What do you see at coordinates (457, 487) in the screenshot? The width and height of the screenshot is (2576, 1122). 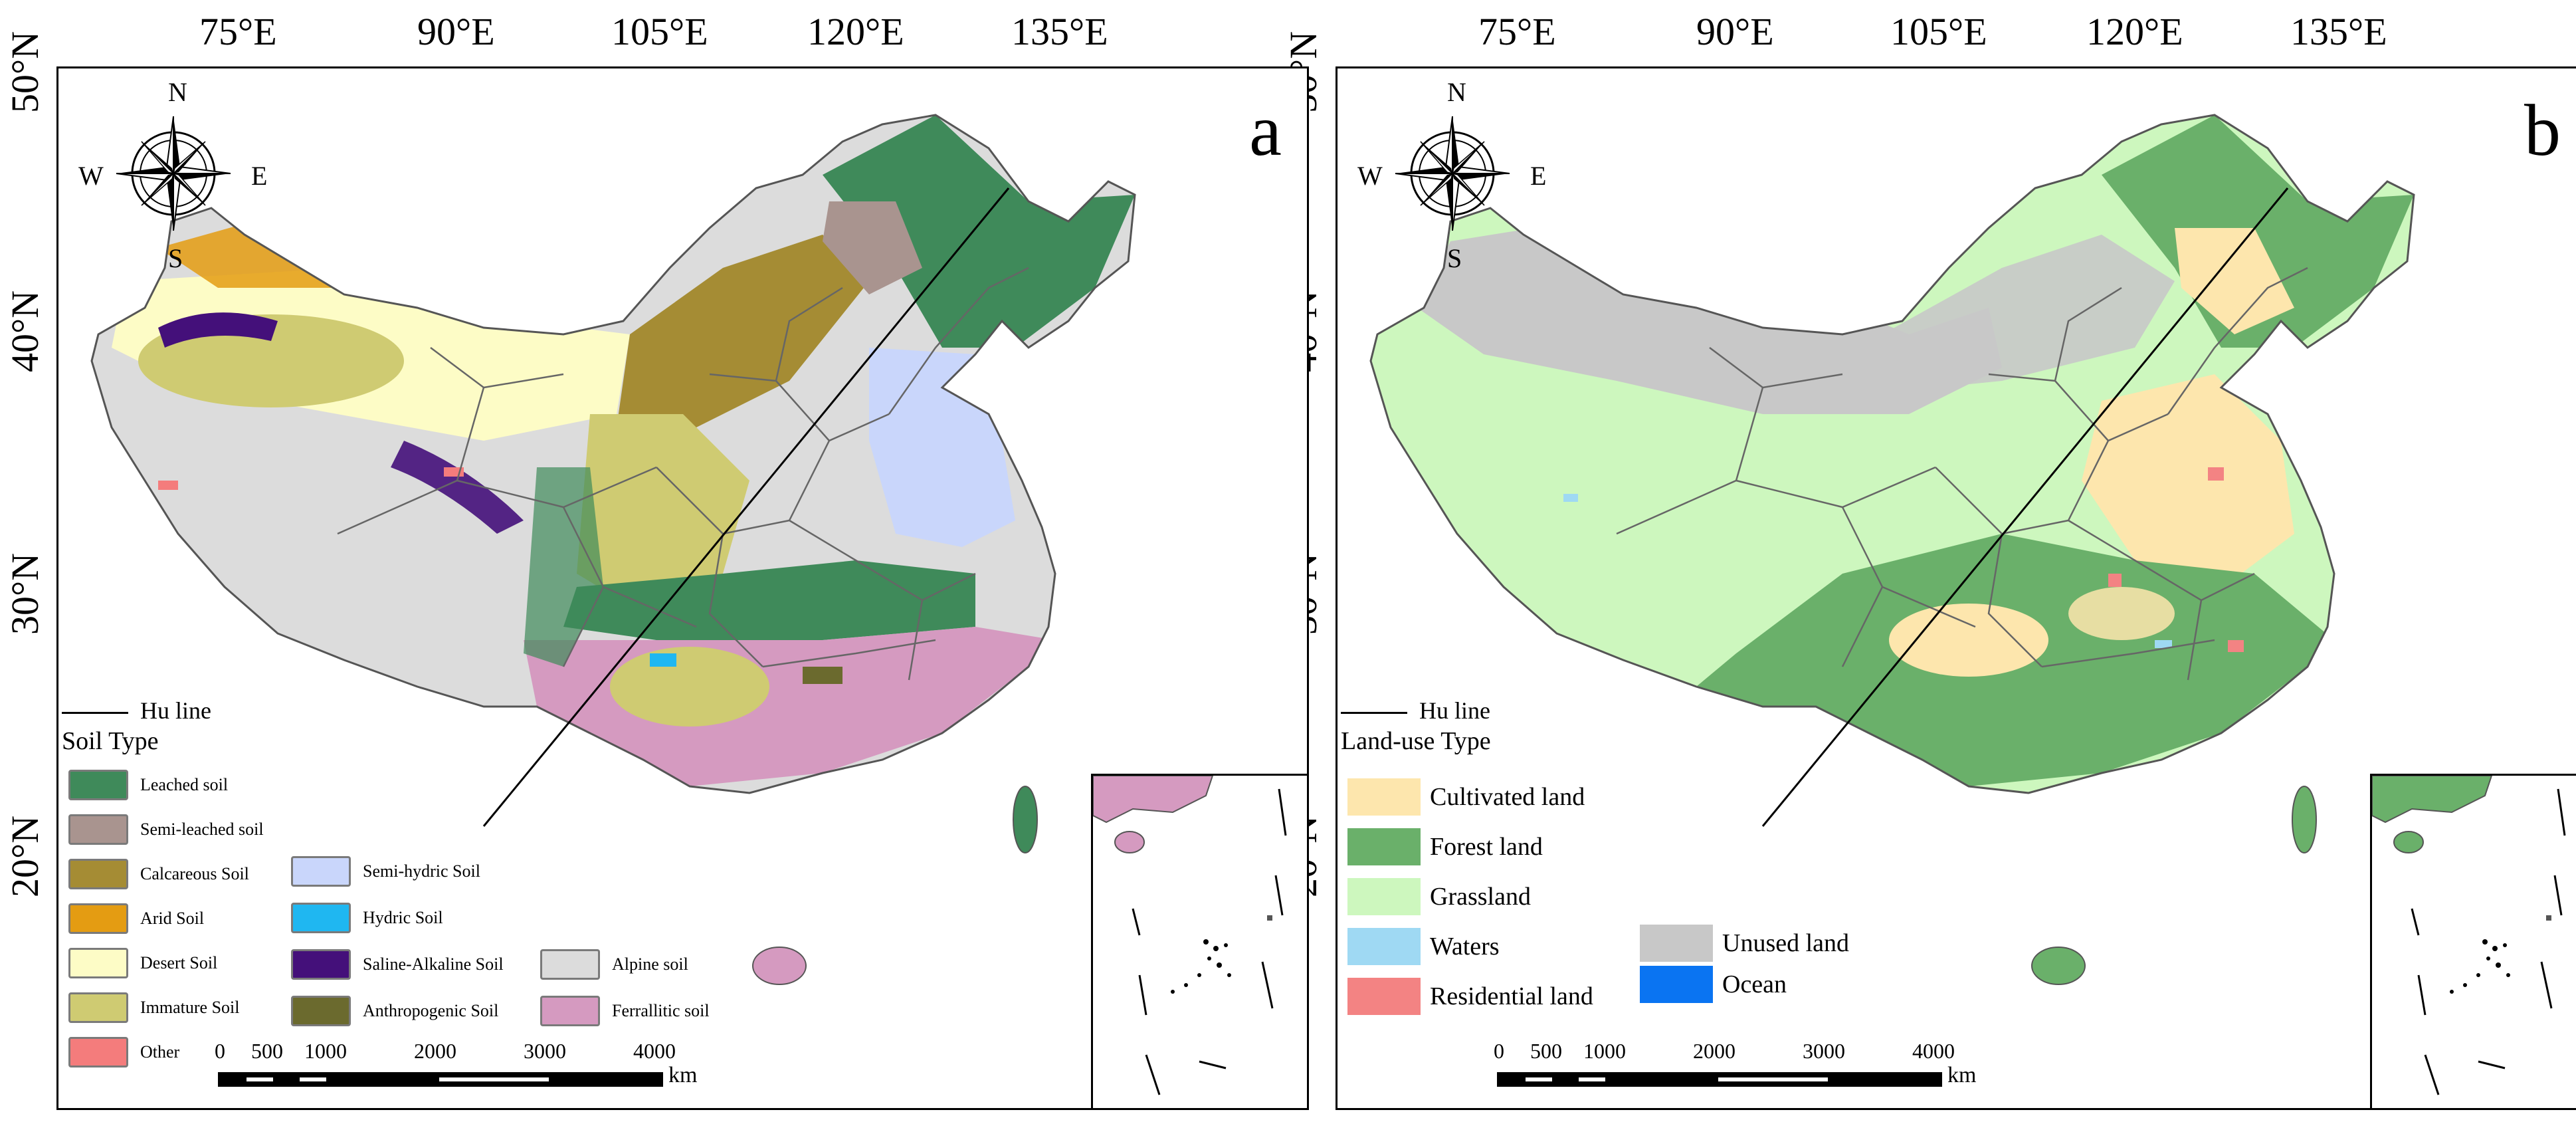 I see `saline-alkaline-qaidam` at bounding box center [457, 487].